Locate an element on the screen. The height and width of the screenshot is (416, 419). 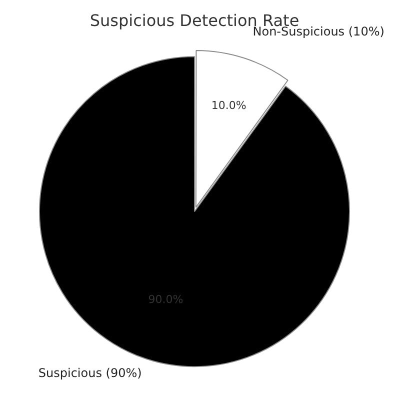
data-label: 10.0% is located at coordinates (228, 105).